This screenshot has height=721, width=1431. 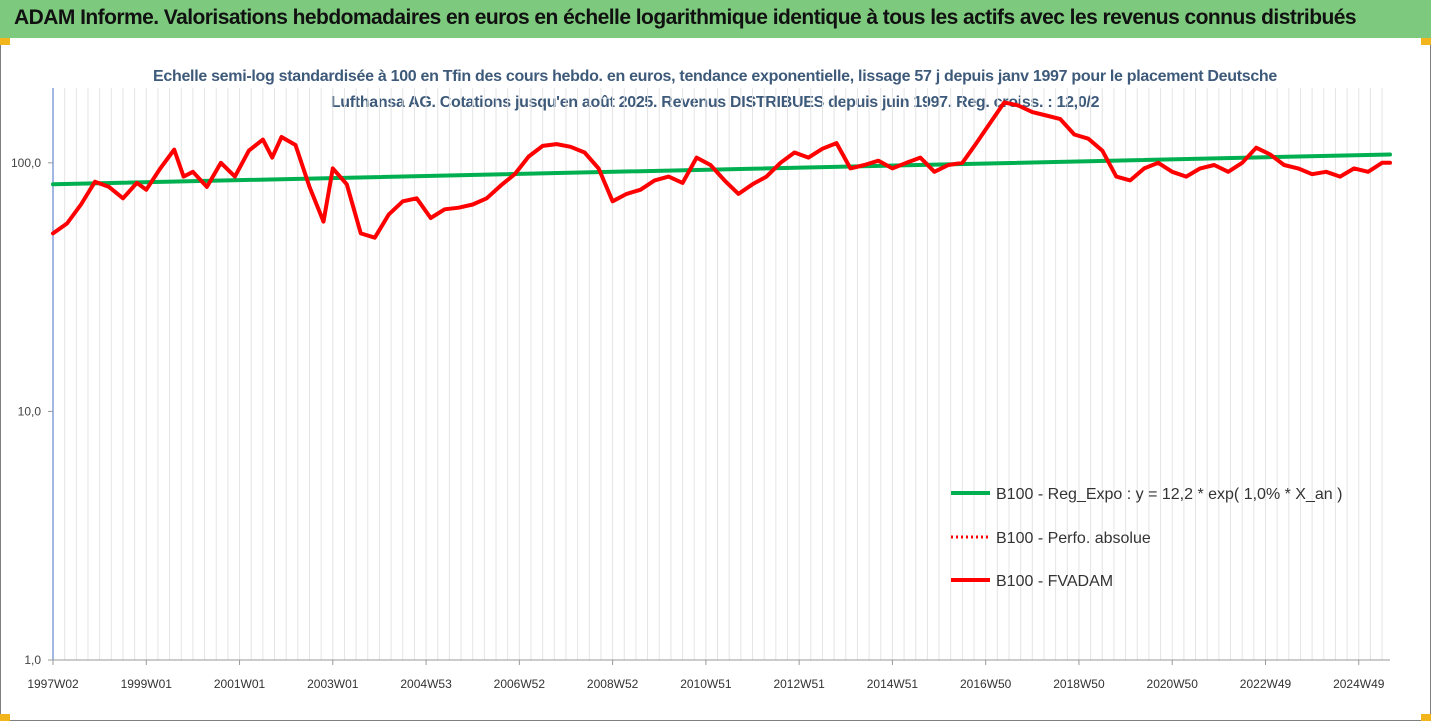 What do you see at coordinates (1054, 581) in the screenshot?
I see `legend-label-2: B100 - FVADAM` at bounding box center [1054, 581].